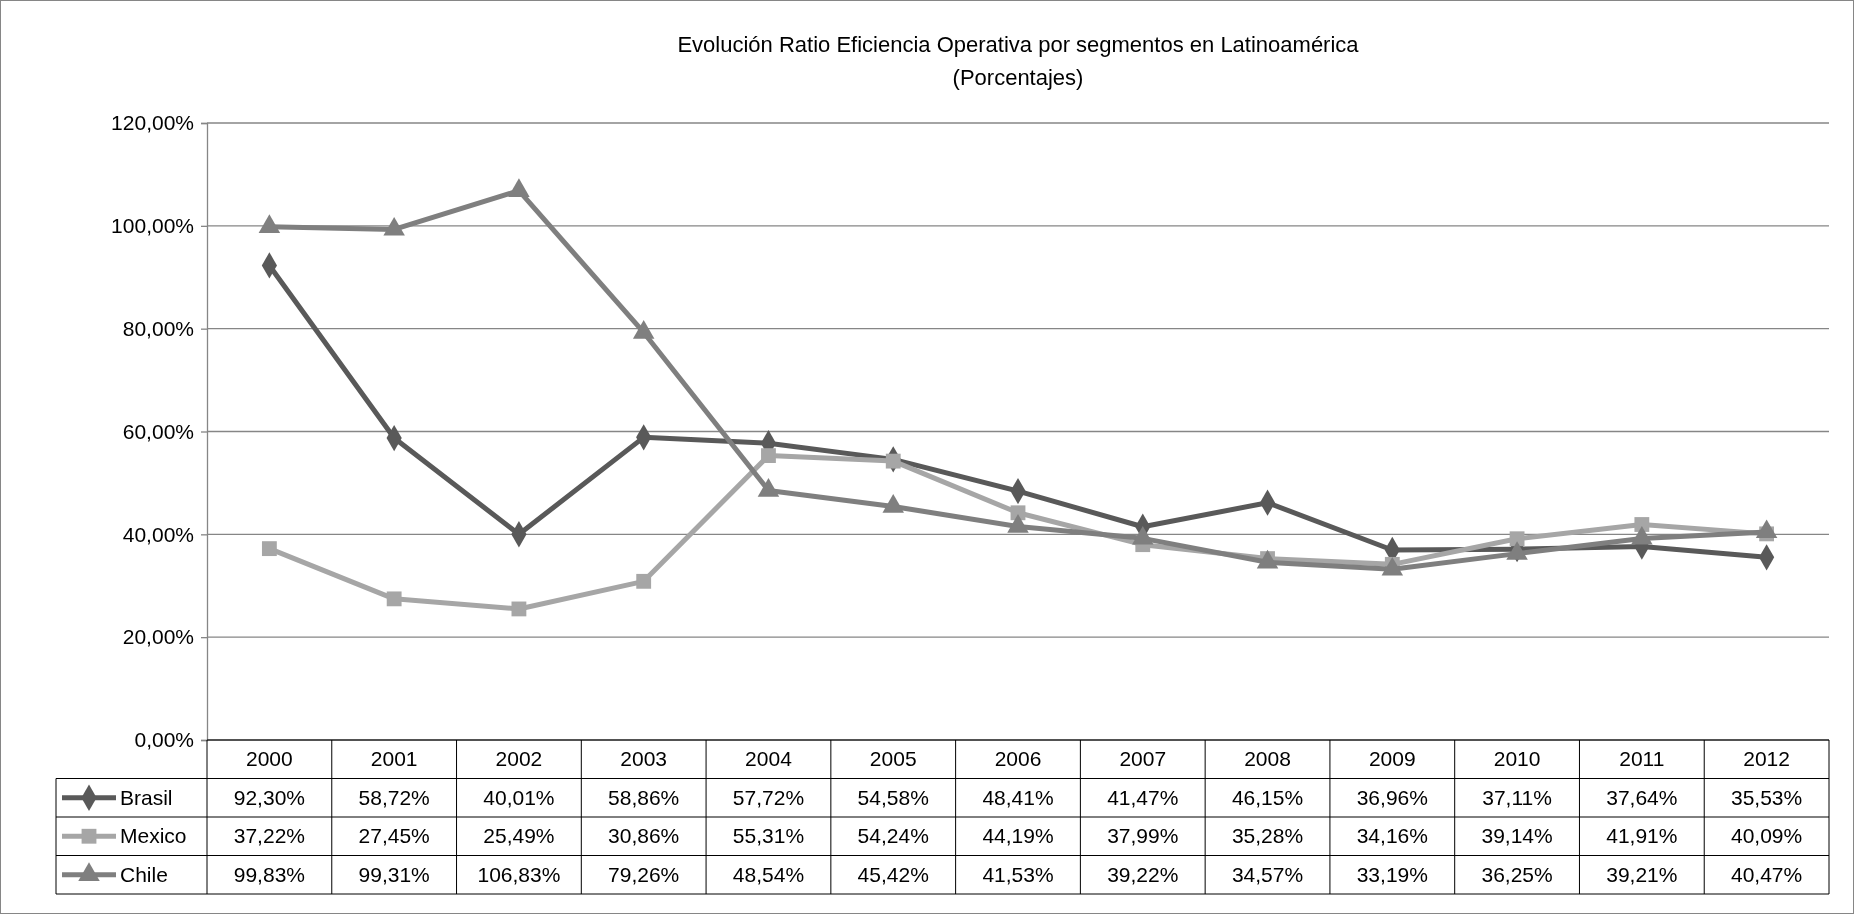 The width and height of the screenshot is (1854, 914). Describe the element at coordinates (768, 874) in the screenshot. I see `data-label: 48,54%` at that location.